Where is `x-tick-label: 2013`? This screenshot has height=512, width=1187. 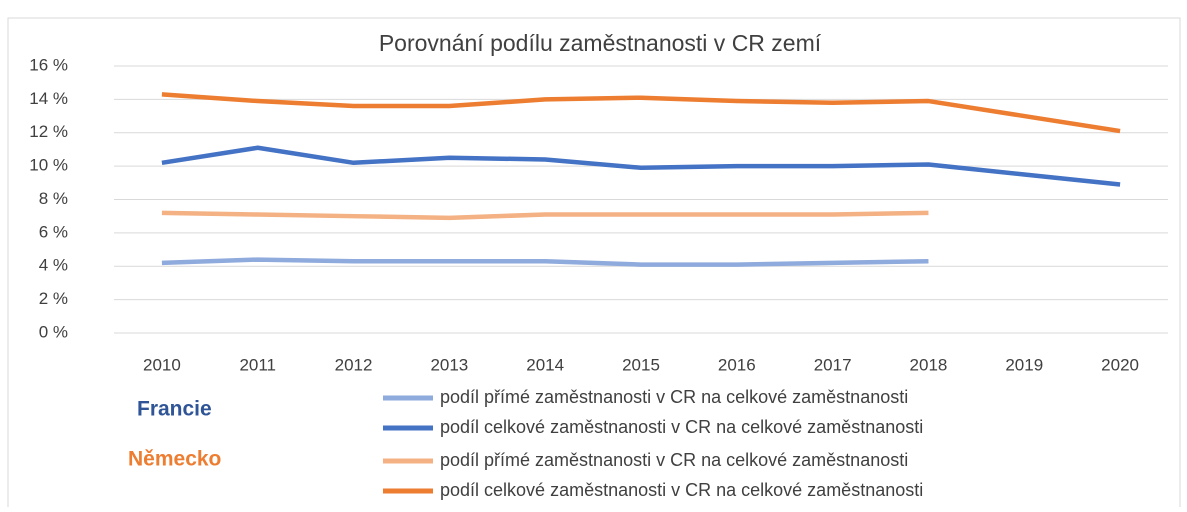
x-tick-label: 2013 is located at coordinates (449, 364).